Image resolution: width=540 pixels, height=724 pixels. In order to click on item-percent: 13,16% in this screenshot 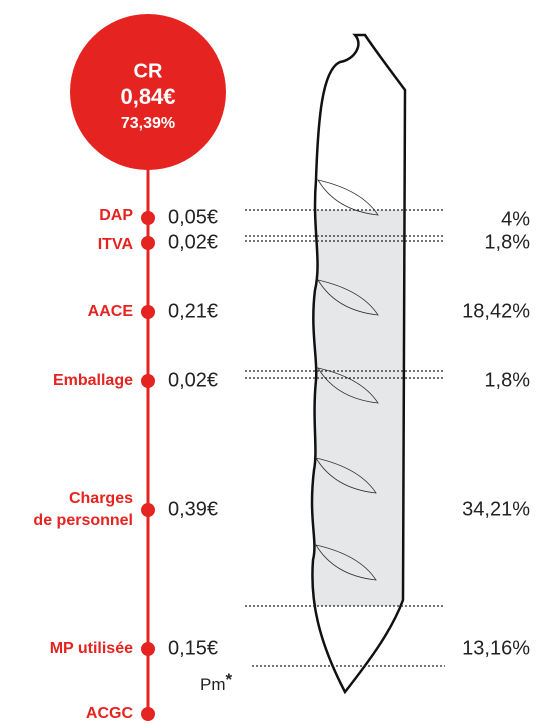, I will do `click(496, 648)`.